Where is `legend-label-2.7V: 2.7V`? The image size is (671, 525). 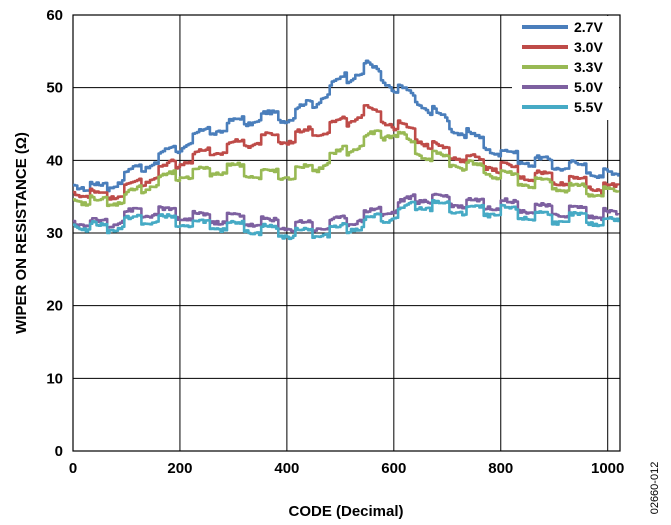 legend-label-2.7V: 2.7V is located at coordinates (588, 27).